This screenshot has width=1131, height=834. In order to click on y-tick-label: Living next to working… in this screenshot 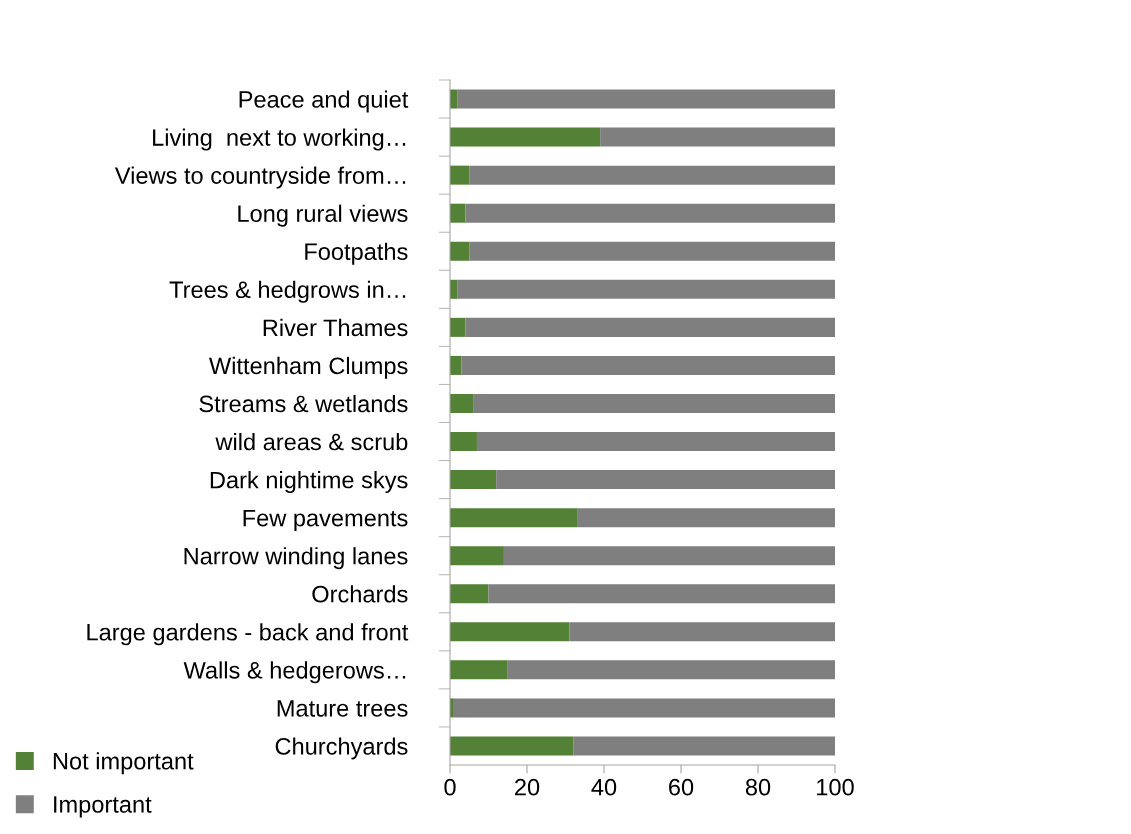, I will do `click(279, 139)`.